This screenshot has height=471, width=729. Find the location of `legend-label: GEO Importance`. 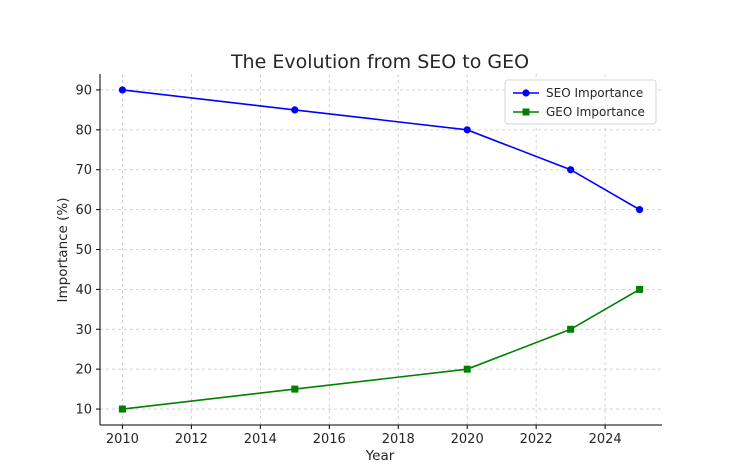

legend-label: GEO Importance is located at coordinates (595, 112).